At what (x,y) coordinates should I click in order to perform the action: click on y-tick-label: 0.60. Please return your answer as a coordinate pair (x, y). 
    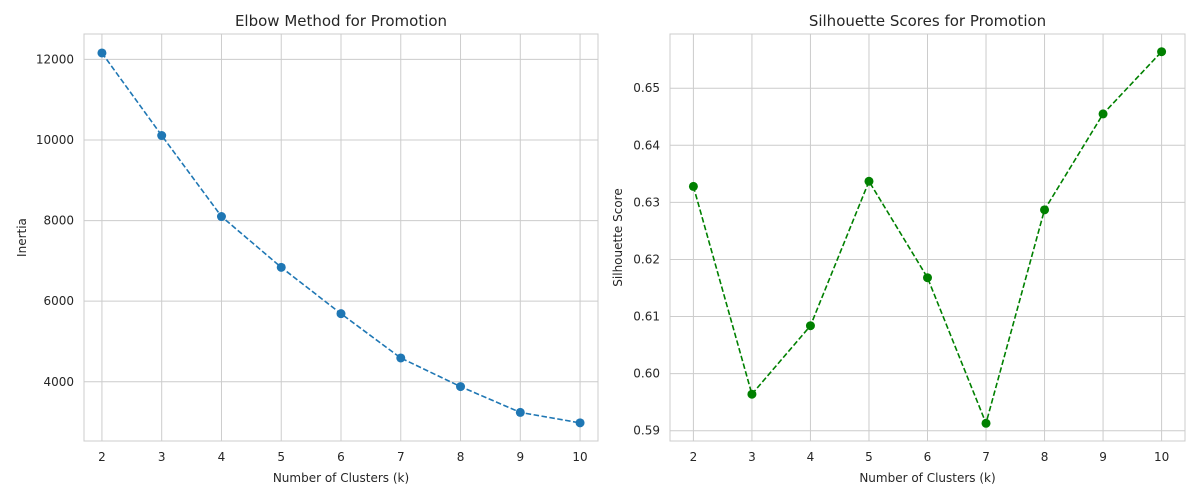
    Looking at the image, I should click on (646, 374).